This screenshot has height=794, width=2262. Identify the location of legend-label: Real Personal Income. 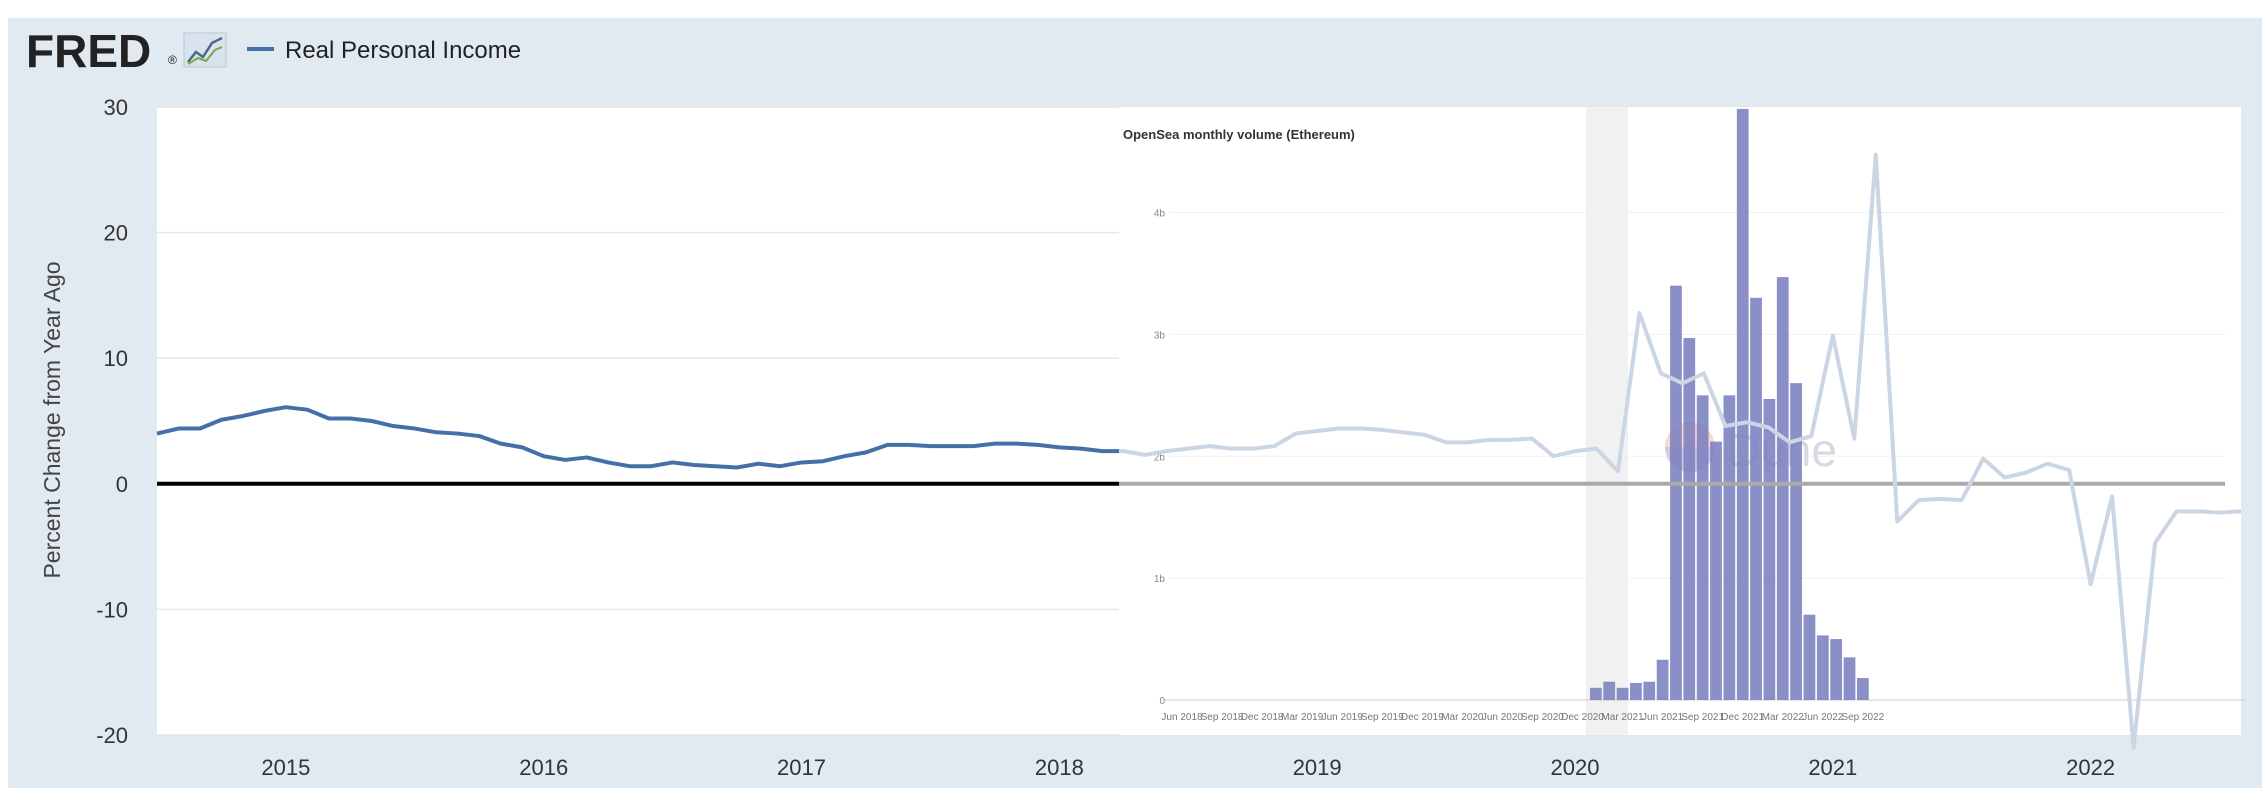
(403, 50).